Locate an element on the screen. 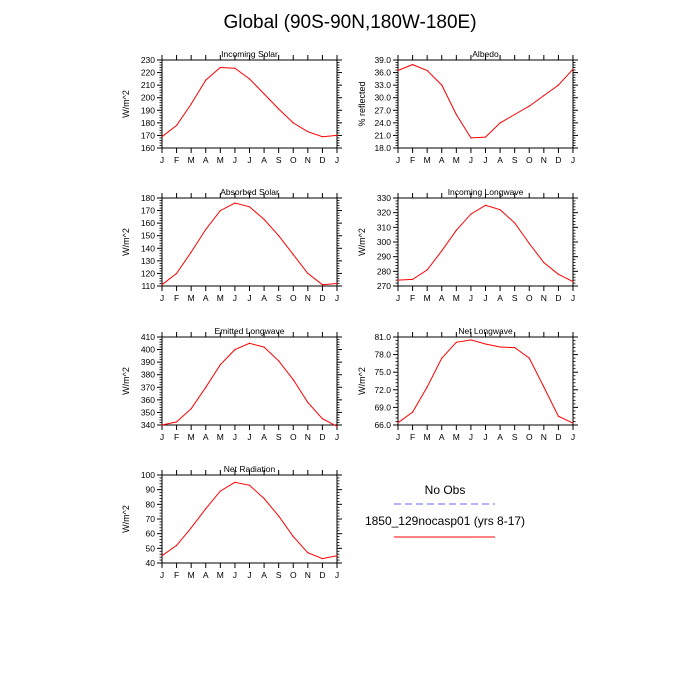  y-tick-label: 330 is located at coordinates (384, 198).